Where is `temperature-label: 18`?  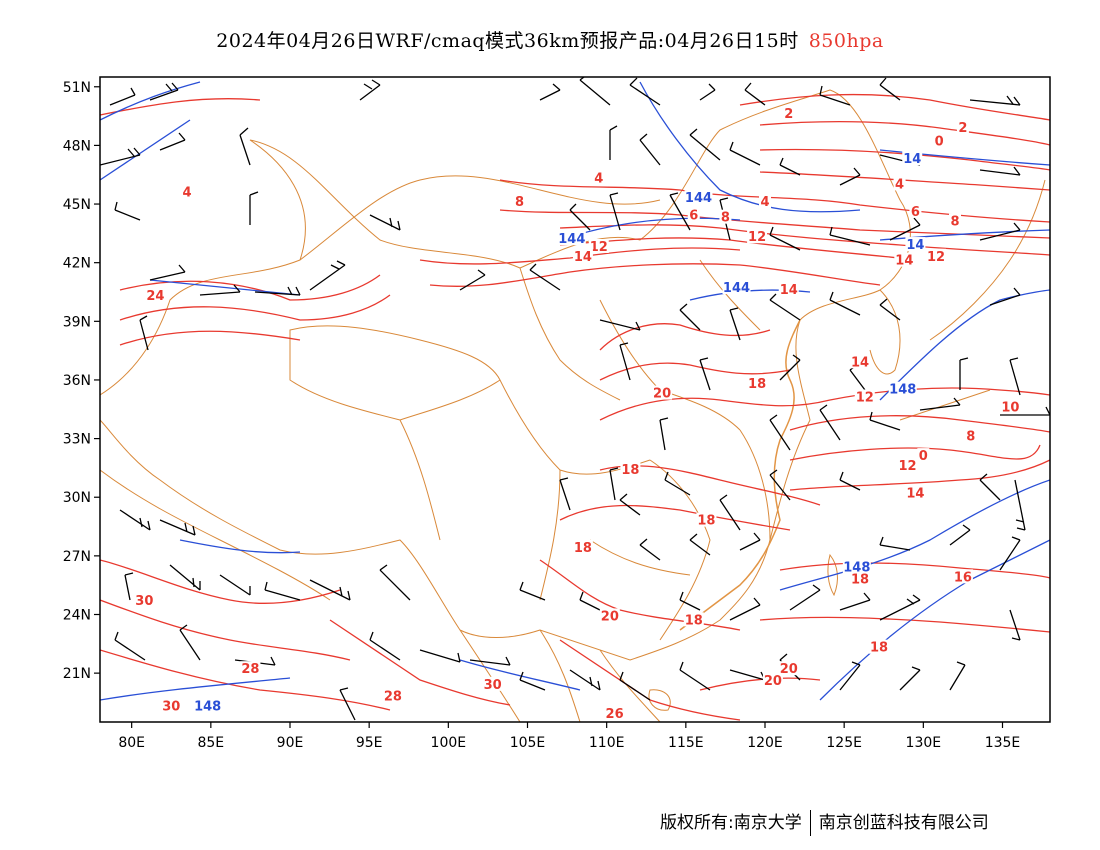
temperature-label: 18 is located at coordinates (694, 620).